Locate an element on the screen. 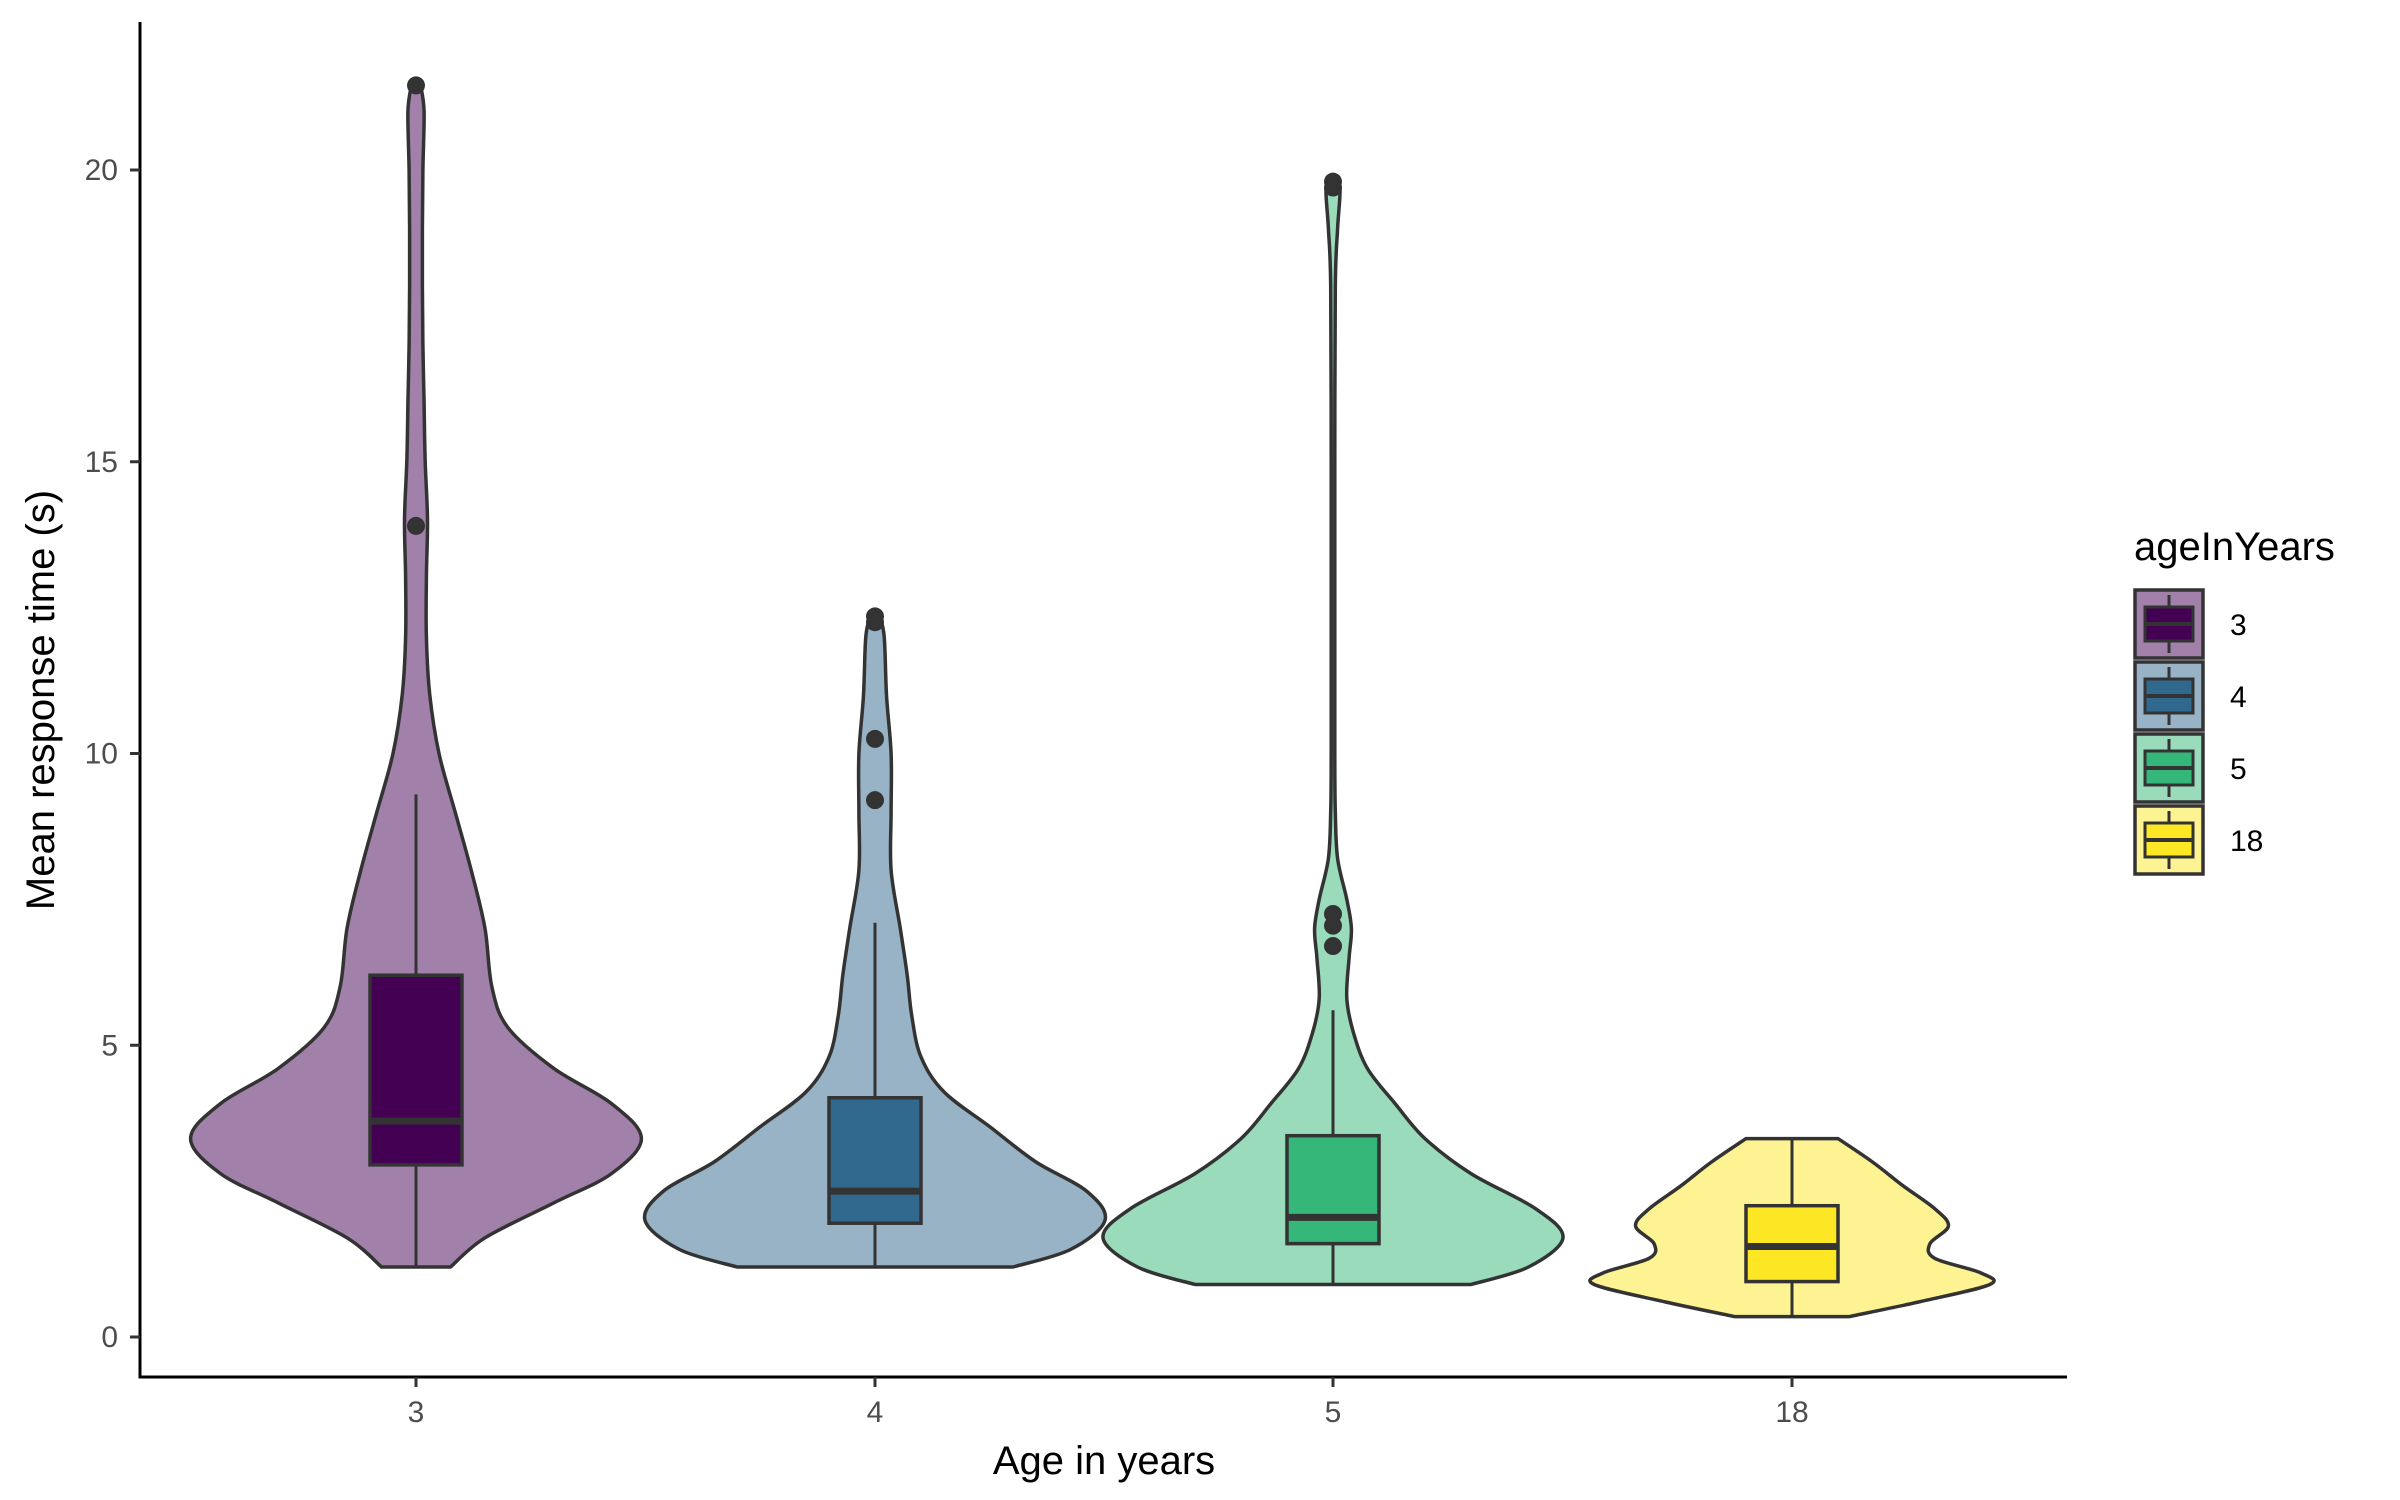 The height and width of the screenshot is (1500, 2400). y-tick-label: 0 is located at coordinates (109, 1337).